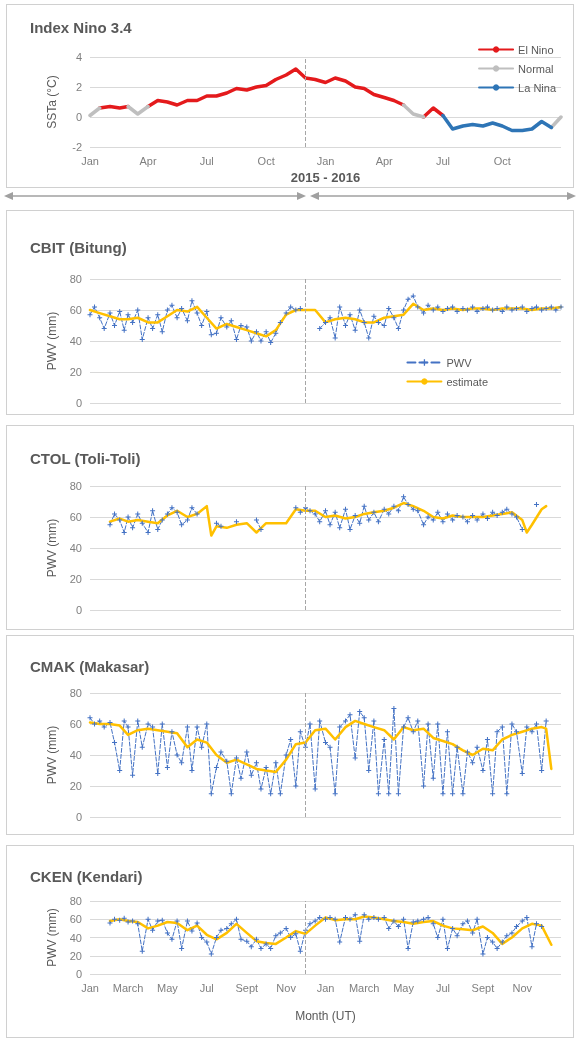  What do you see at coordinates (77, 147) in the screenshot?
I see `y-tick-label: -2` at bounding box center [77, 147].